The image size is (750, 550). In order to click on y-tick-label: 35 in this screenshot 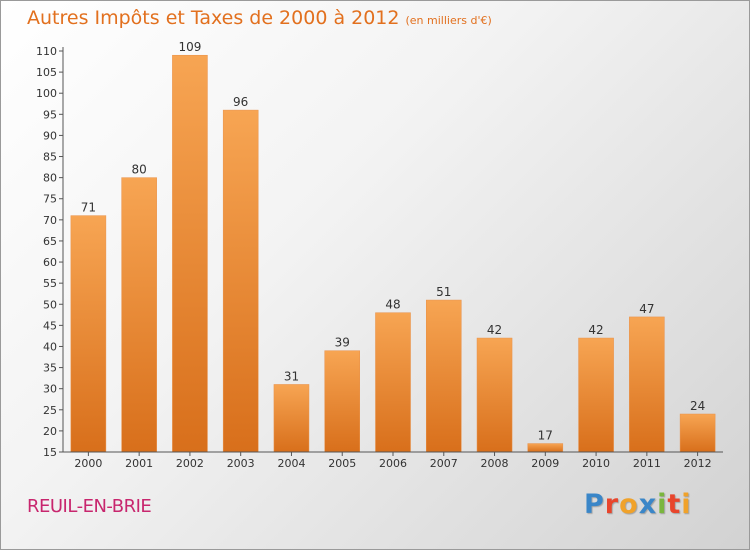, I will do `click(50, 368)`.